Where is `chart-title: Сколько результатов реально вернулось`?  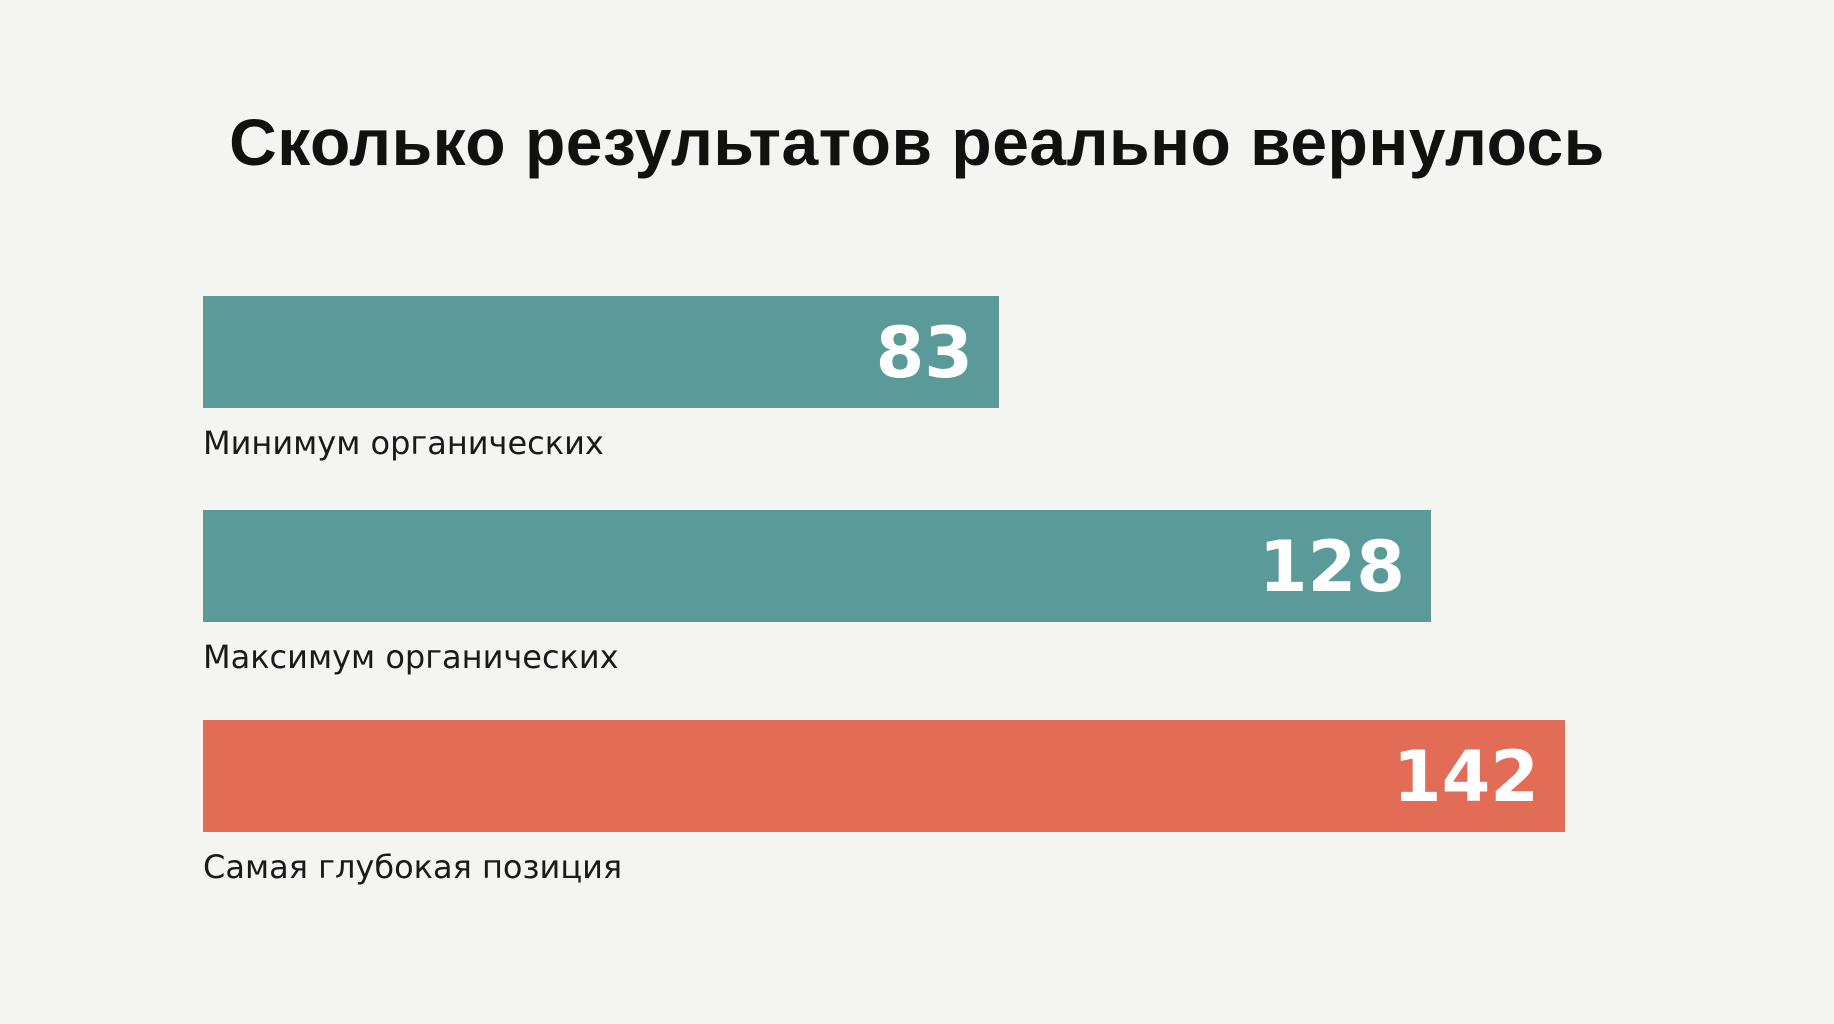 chart-title: Сколько результатов реально вернулось is located at coordinates (917, 142).